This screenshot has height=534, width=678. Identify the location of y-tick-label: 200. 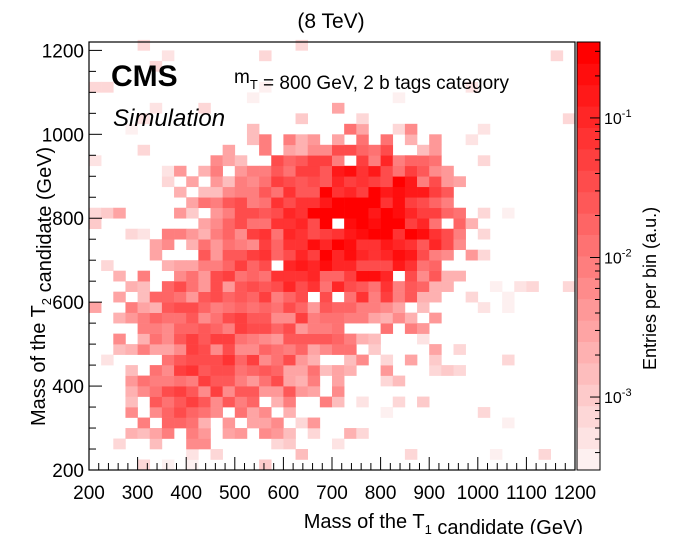
(68, 471).